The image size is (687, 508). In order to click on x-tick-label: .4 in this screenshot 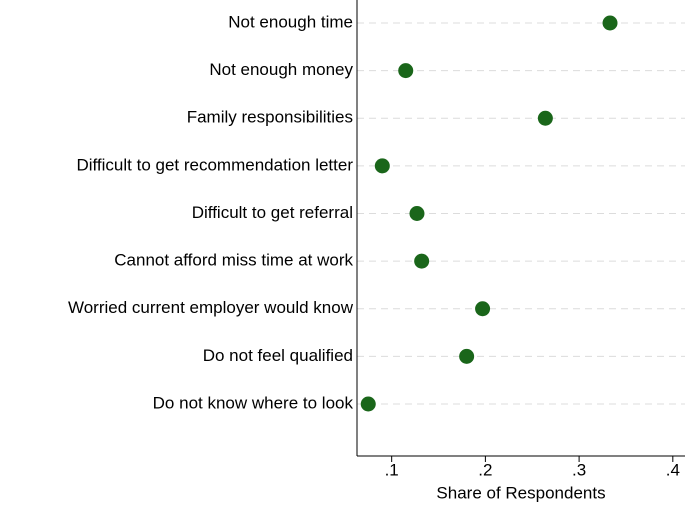, I will do `click(673, 469)`.